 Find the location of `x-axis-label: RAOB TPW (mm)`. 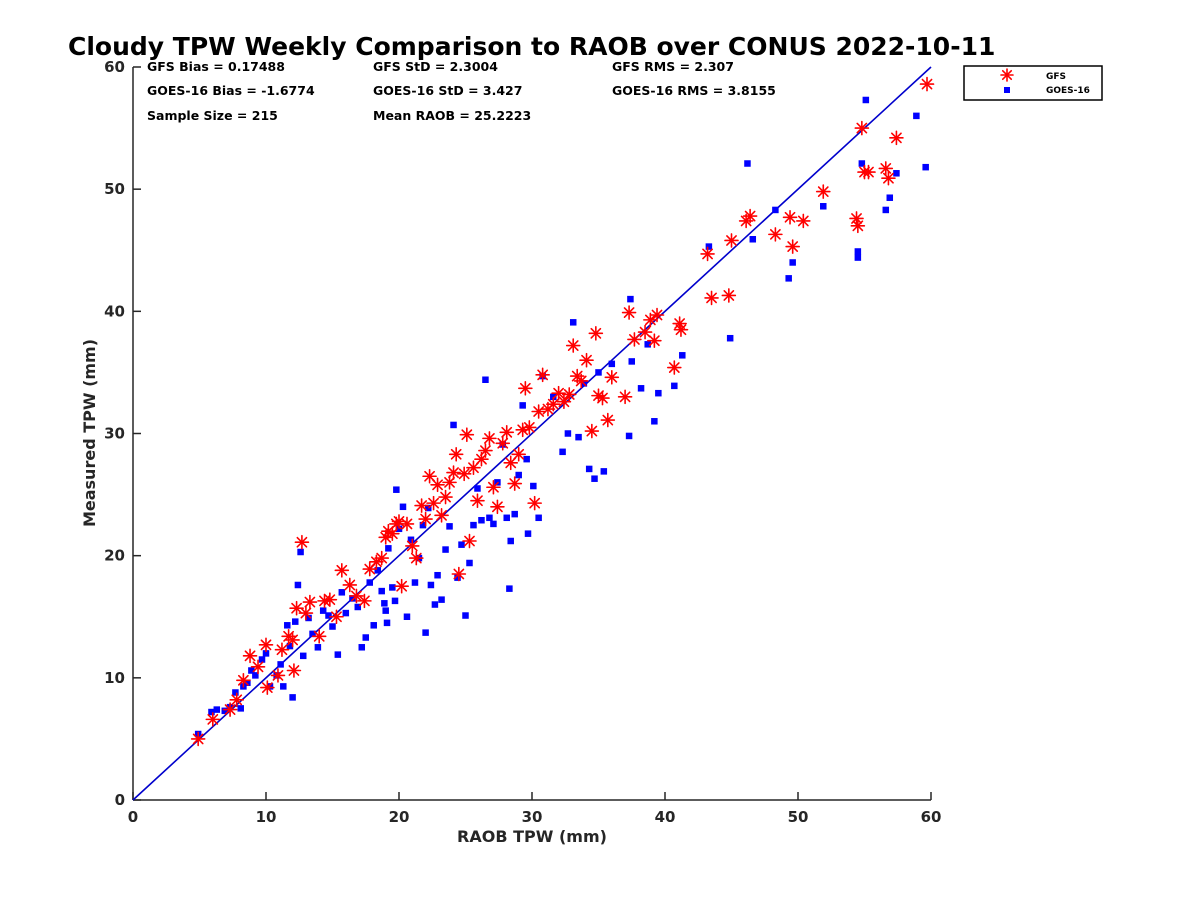

x-axis-label: RAOB TPW (mm) is located at coordinates (532, 836).